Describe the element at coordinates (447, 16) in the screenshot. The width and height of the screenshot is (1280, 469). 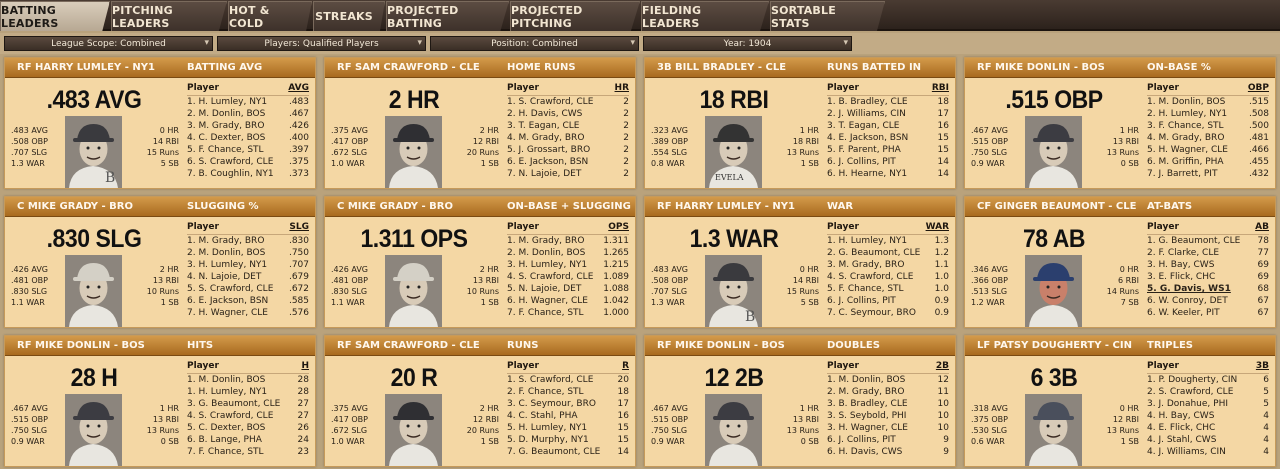
I see `tab-projected-batting: PROJECTED BATTING` at that location.